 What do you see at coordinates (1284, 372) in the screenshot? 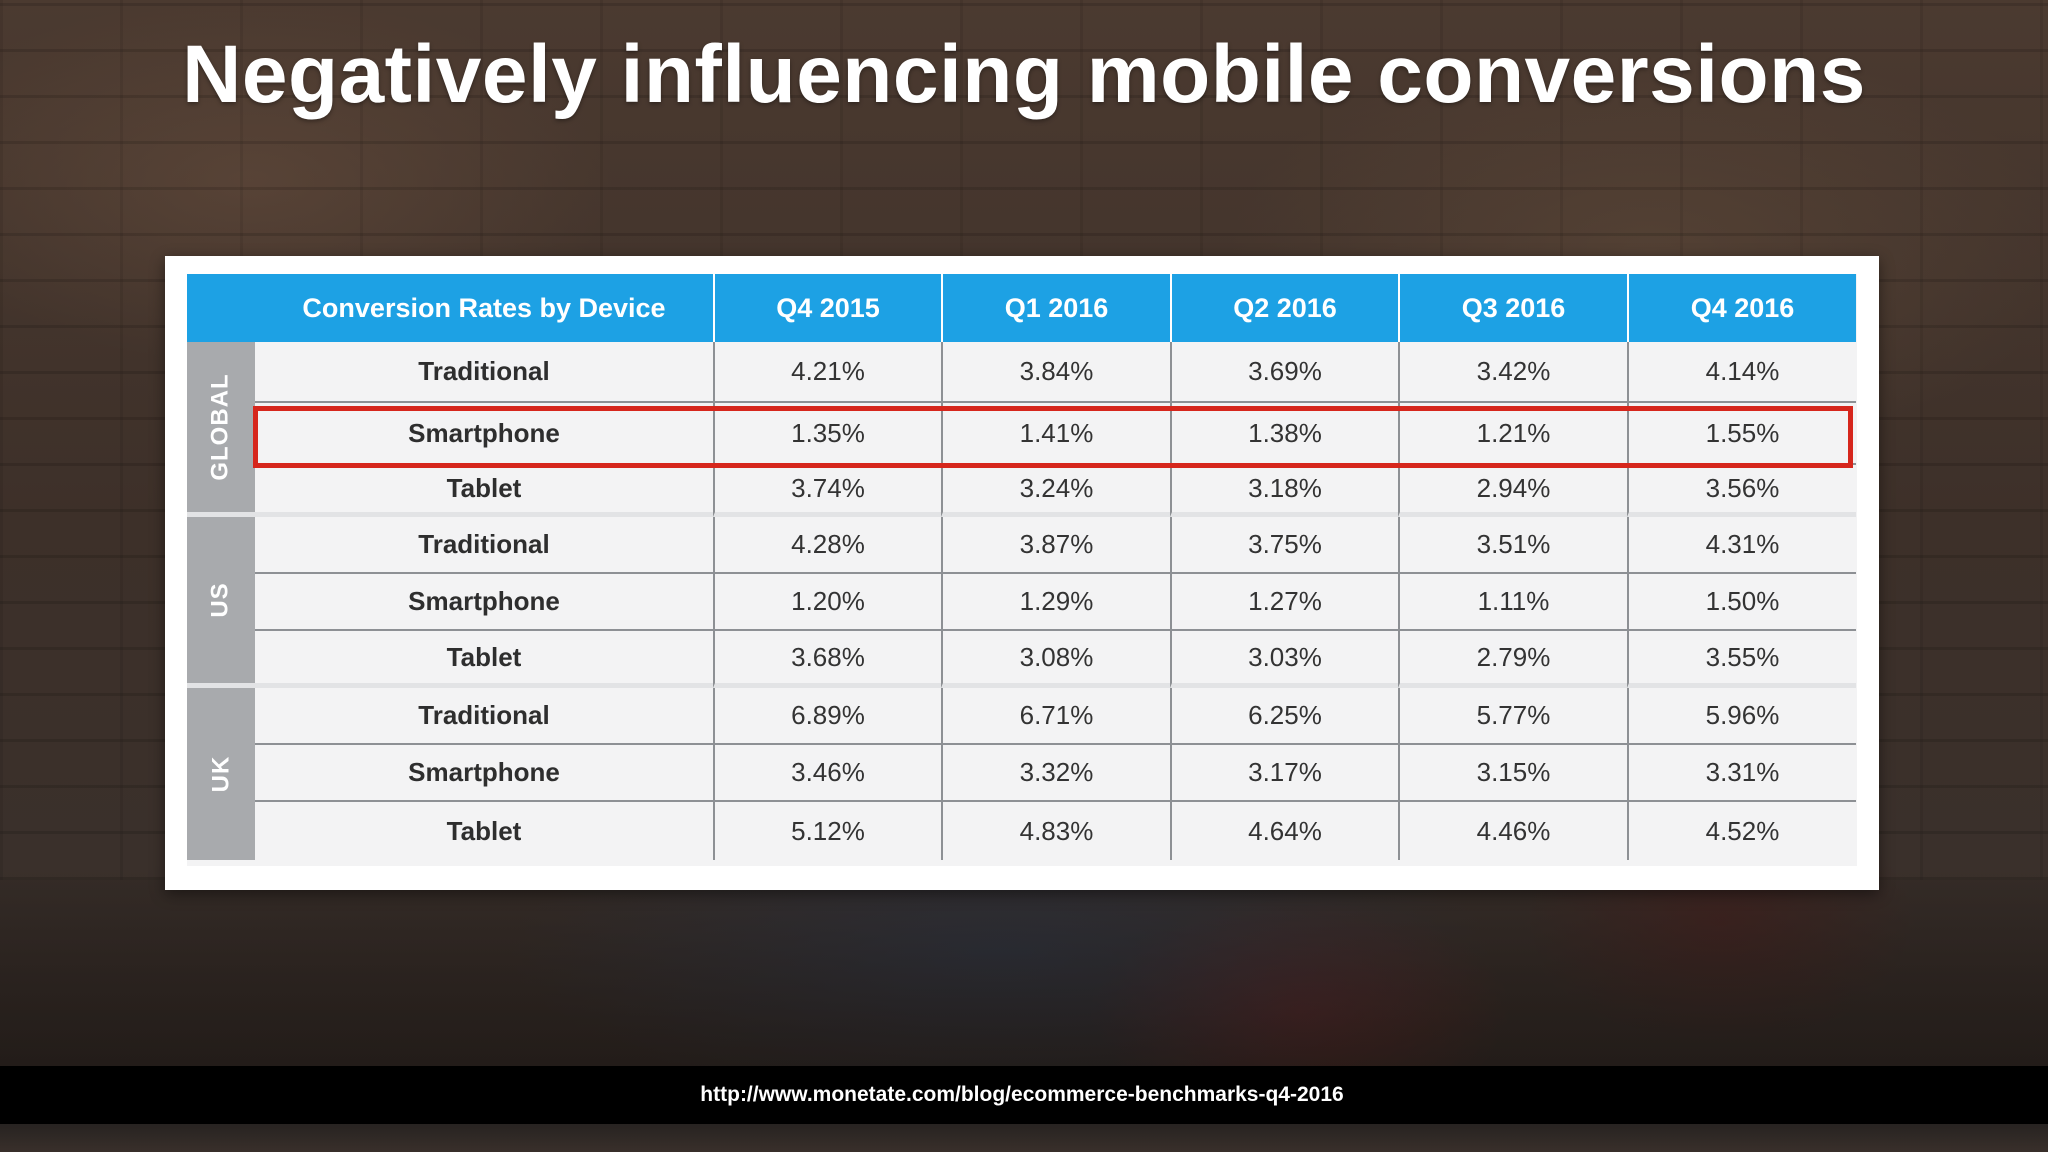
I see `rate-cell: 3.69%` at bounding box center [1284, 372].